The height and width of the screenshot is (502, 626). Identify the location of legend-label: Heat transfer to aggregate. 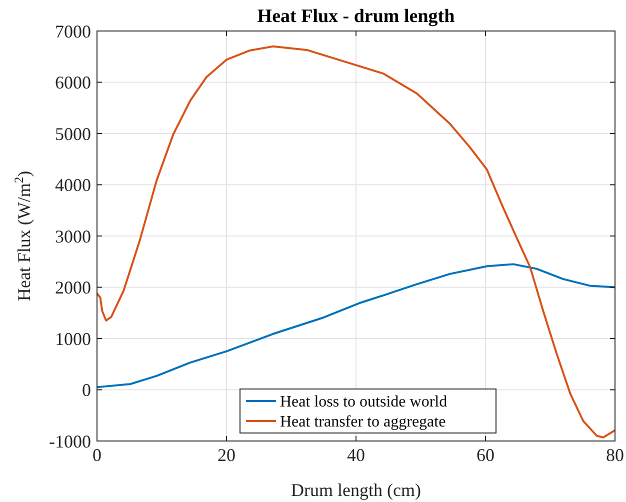
(363, 422).